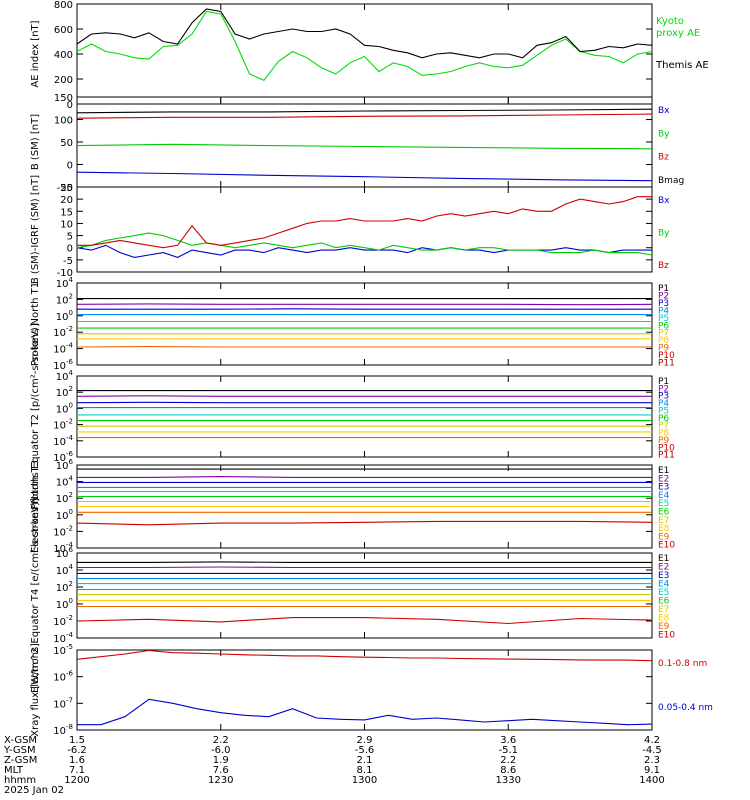  I want to click on x-tick-label: -5.6, so click(365, 750).